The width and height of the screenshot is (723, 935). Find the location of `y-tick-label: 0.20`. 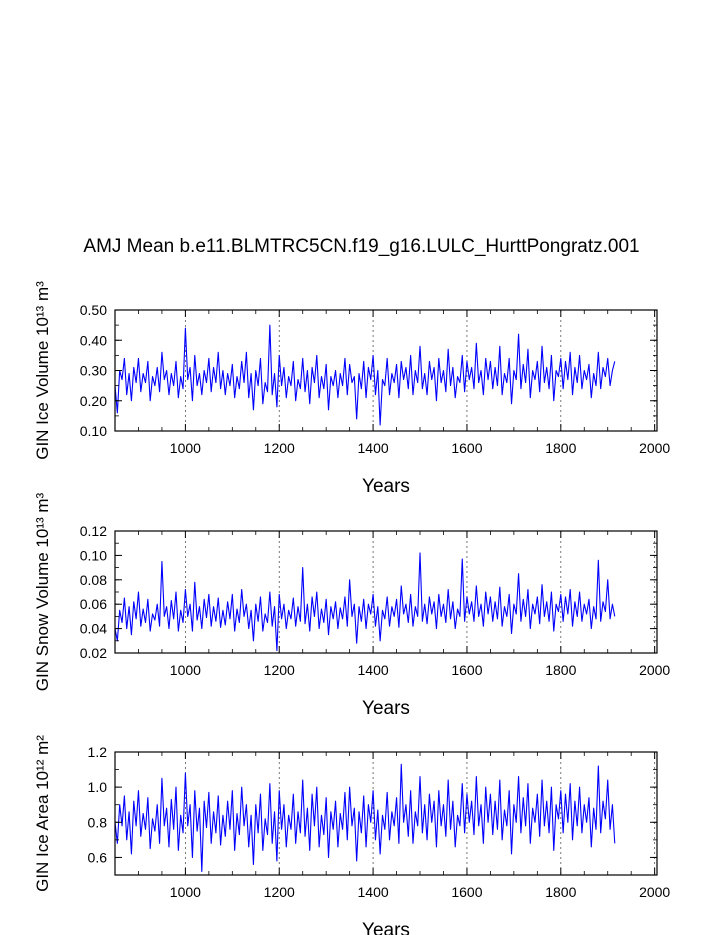

y-tick-label: 0.20 is located at coordinates (93, 401).